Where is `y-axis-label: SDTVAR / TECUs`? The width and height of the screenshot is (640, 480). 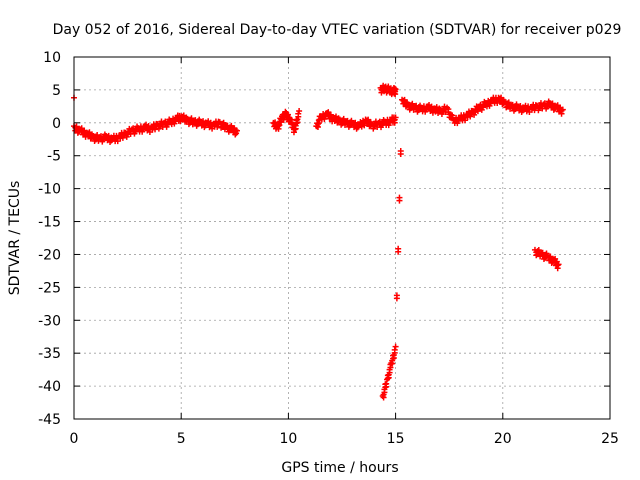
y-axis-label: SDTVAR / TECUs is located at coordinates (15, 238).